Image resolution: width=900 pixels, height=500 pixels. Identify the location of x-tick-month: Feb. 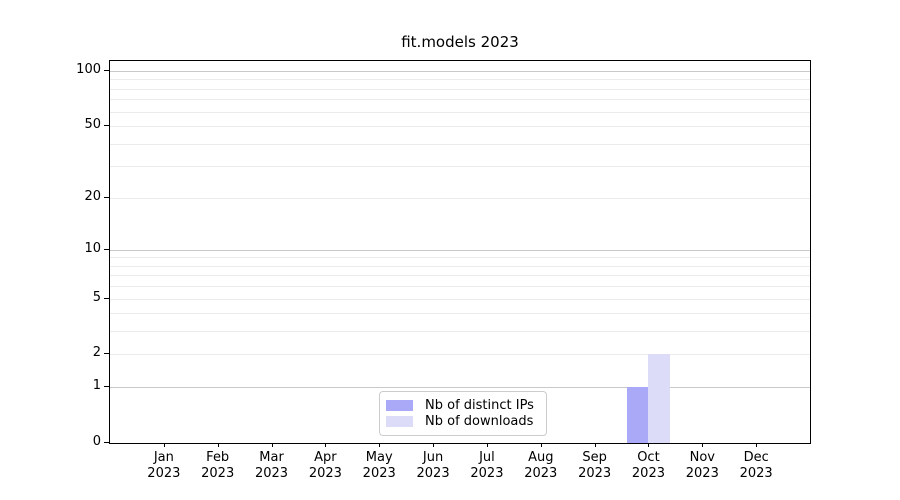
(218, 457).